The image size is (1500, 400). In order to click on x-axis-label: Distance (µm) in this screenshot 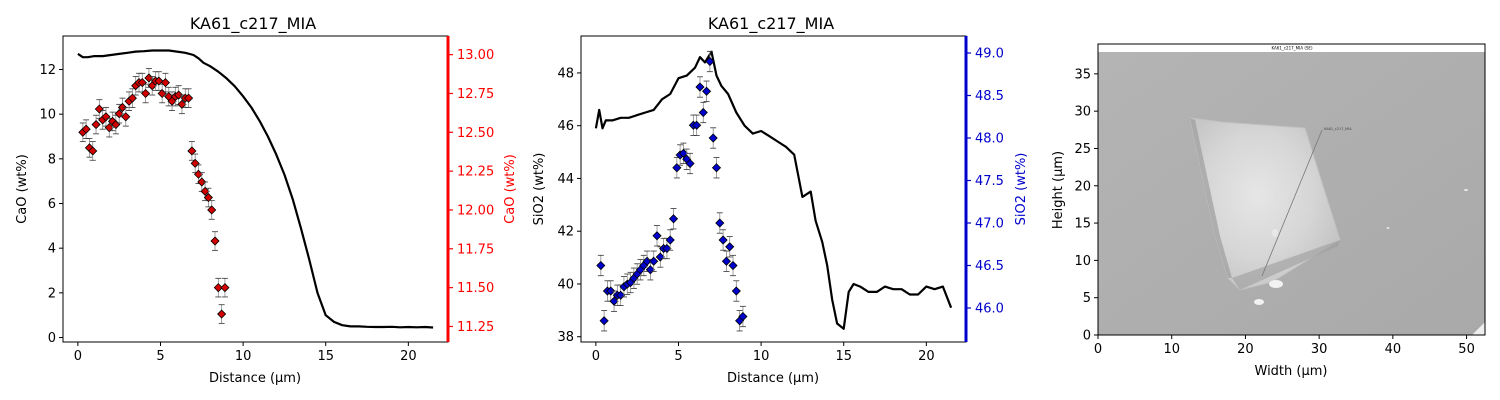, I will do `click(255, 378)`.